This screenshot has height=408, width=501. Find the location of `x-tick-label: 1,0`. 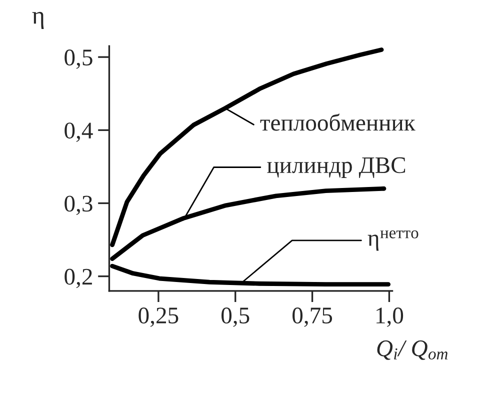

x-tick-label: 1,0 is located at coordinates (390, 317).